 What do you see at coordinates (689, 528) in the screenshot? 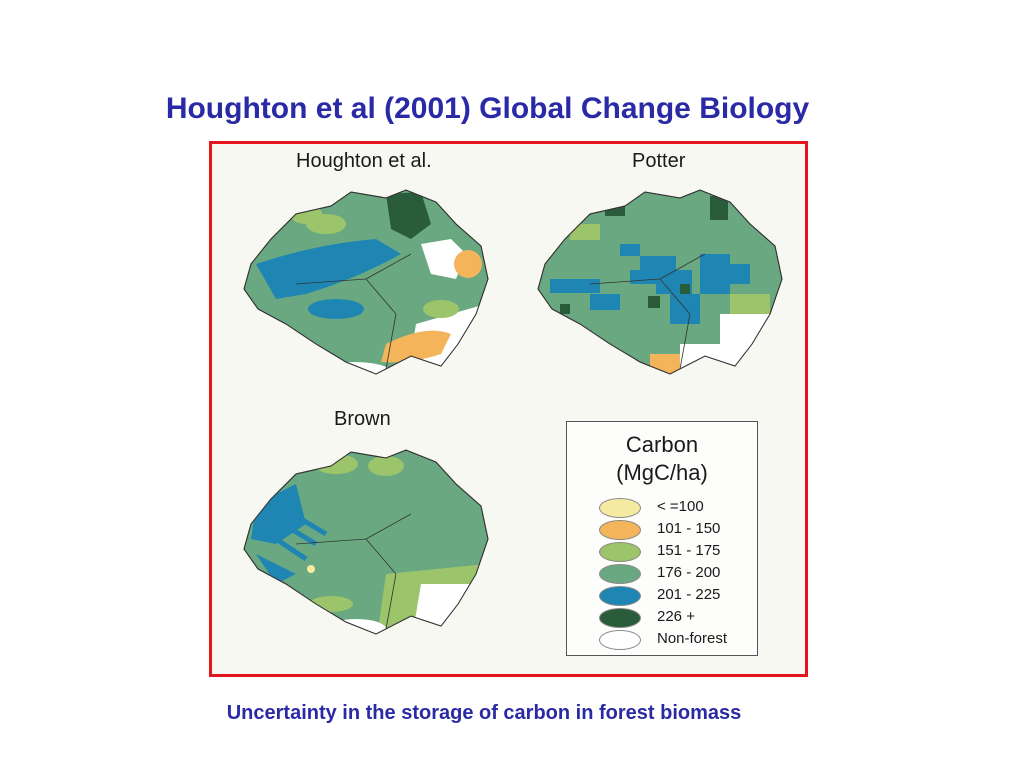
I see `legend-label: 101 - 150` at bounding box center [689, 528].